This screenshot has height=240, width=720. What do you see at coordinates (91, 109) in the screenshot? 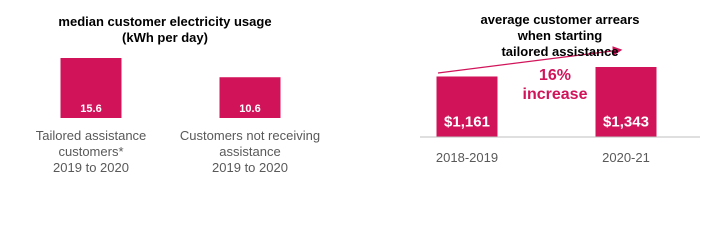
I see `value-label: 15.6` at bounding box center [91, 109].